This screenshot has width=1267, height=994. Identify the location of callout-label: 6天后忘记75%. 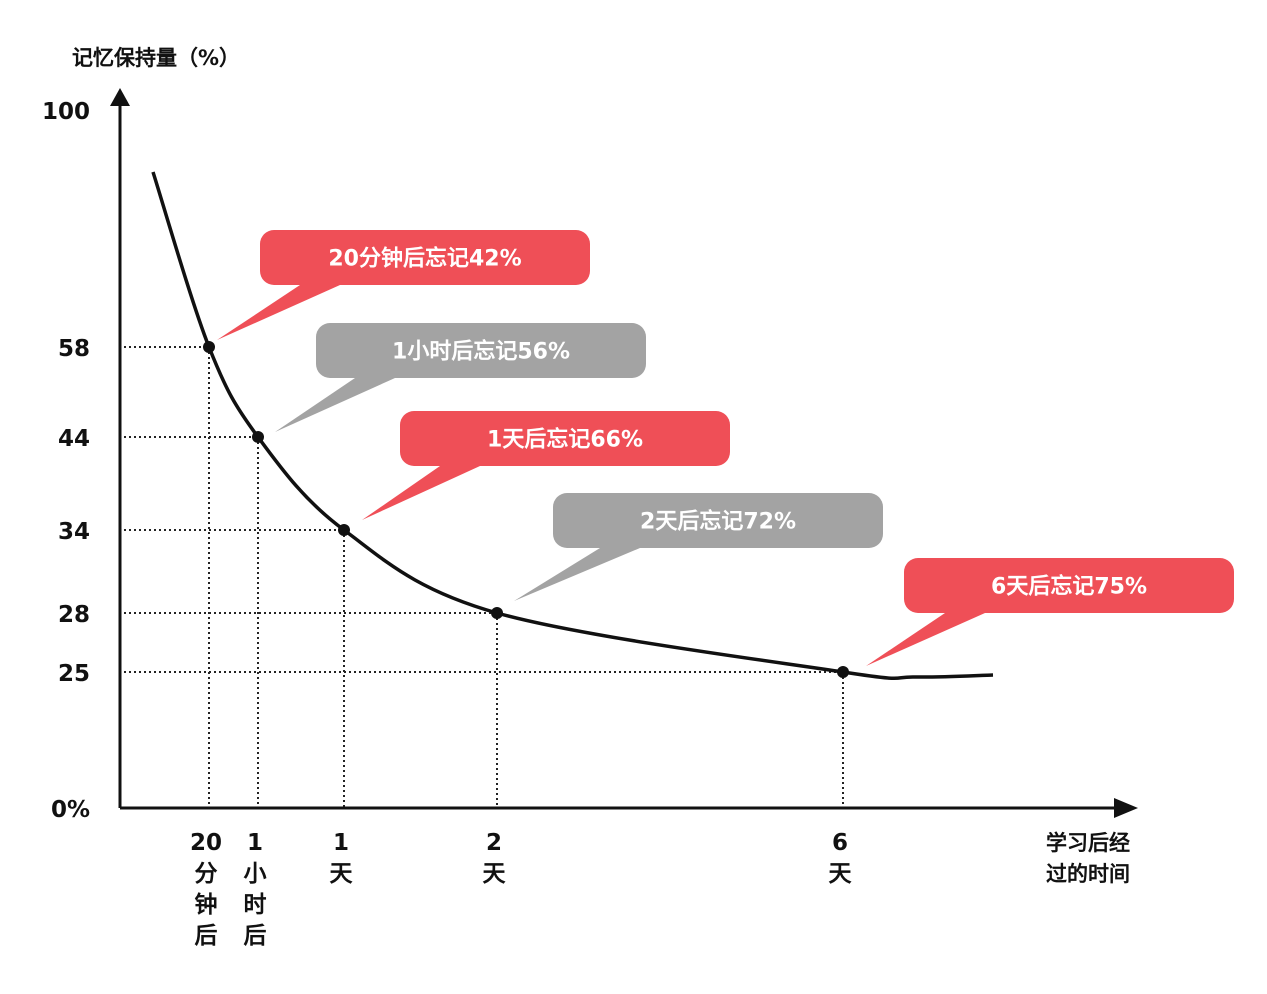
(1069, 587).